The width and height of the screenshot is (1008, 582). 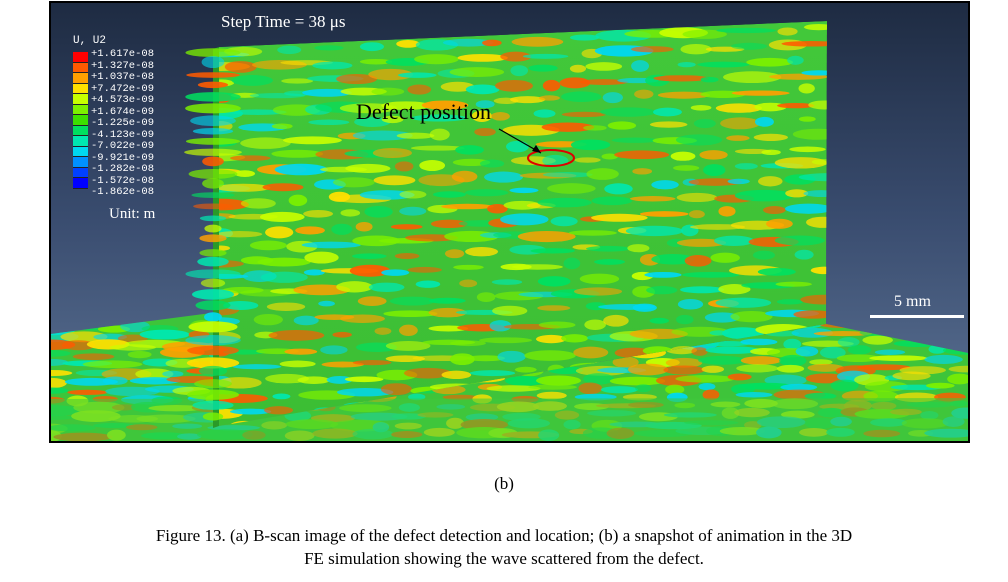 I want to click on legend-value: -9.921e-09, so click(x=123, y=157).